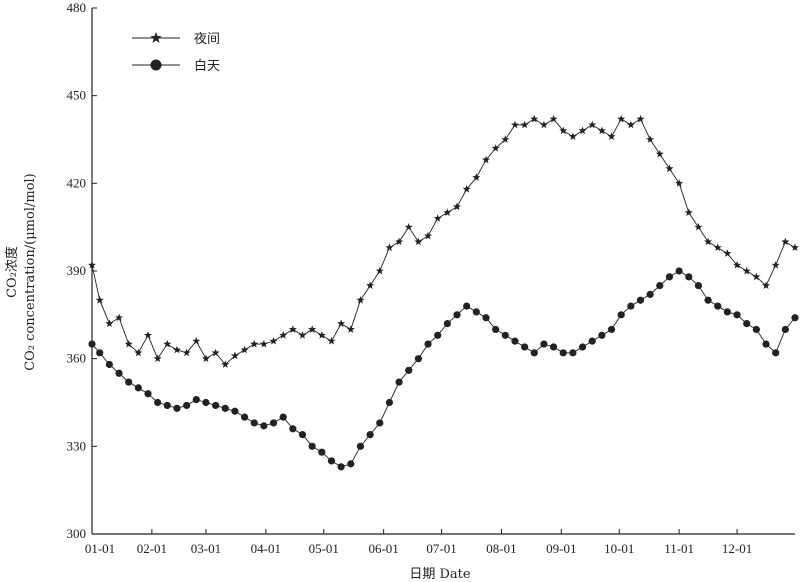 The height and width of the screenshot is (582, 800). Describe the element at coordinates (206, 548) in the screenshot. I see `x-tick-label: 03-01` at that location.